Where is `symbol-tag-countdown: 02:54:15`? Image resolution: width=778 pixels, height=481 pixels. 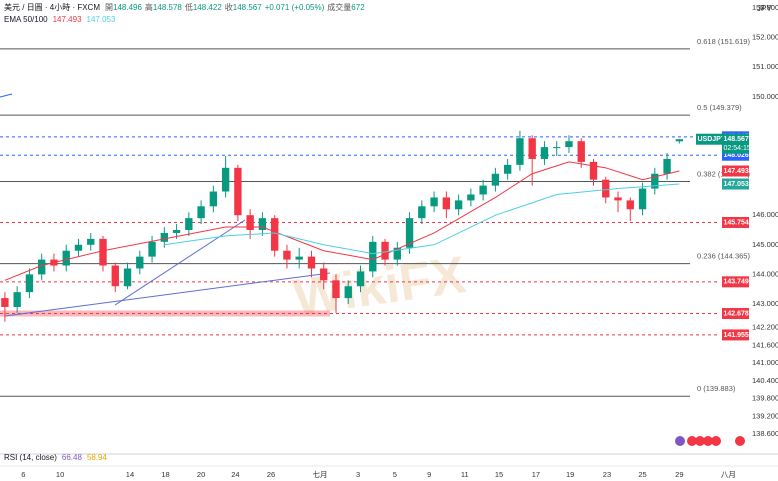
symbol-tag-countdown: 02:54:15 is located at coordinates (737, 148).